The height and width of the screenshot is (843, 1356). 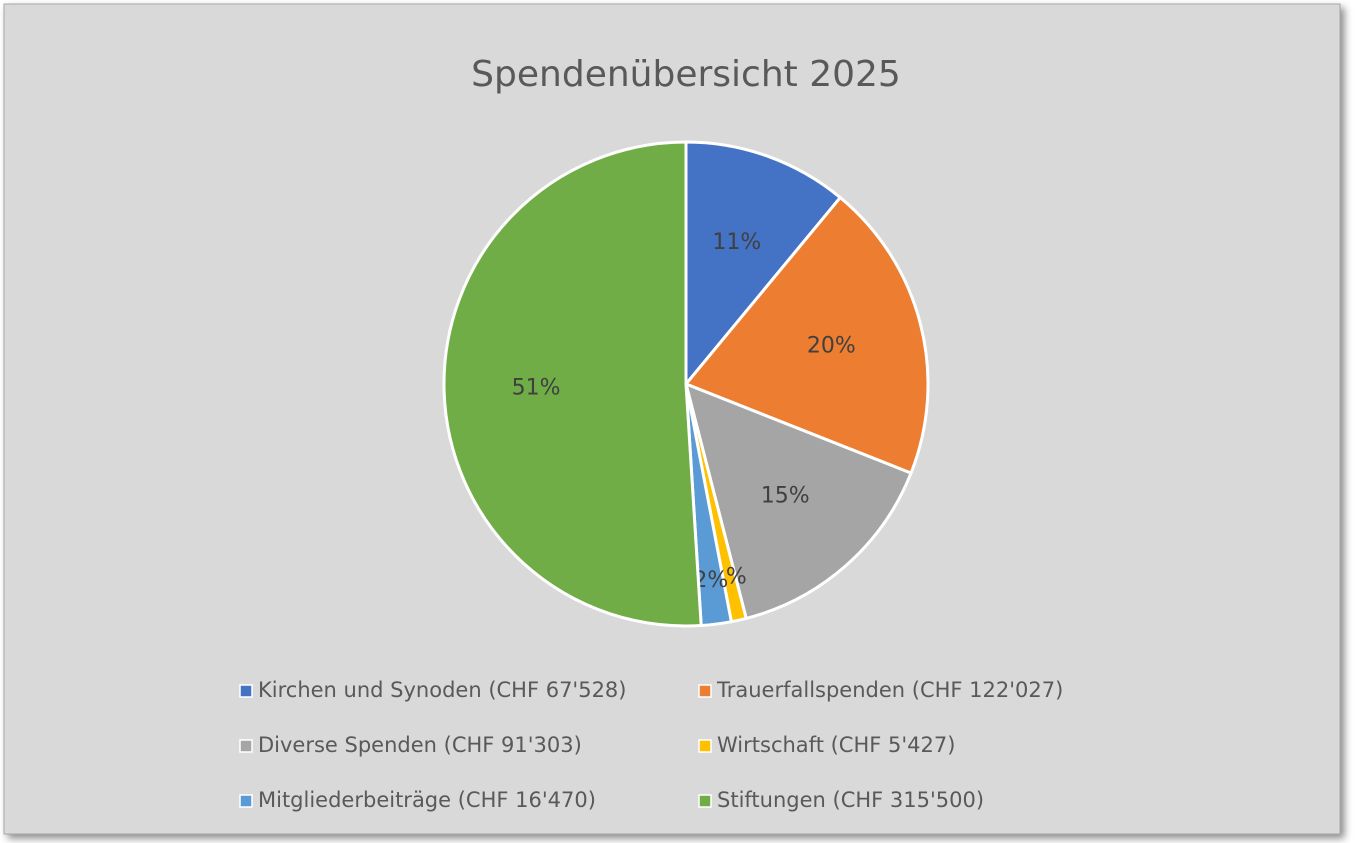 What do you see at coordinates (442, 690) in the screenshot?
I see `legend-label: Kirchen und Synoden (CHF 67'528)` at bounding box center [442, 690].